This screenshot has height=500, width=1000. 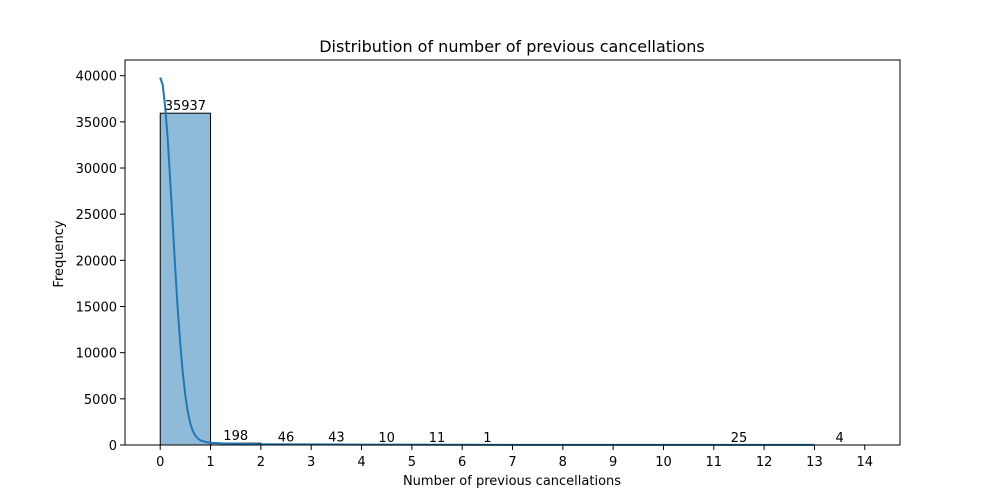 I want to click on y-tick-label: 25000, so click(x=96, y=215).